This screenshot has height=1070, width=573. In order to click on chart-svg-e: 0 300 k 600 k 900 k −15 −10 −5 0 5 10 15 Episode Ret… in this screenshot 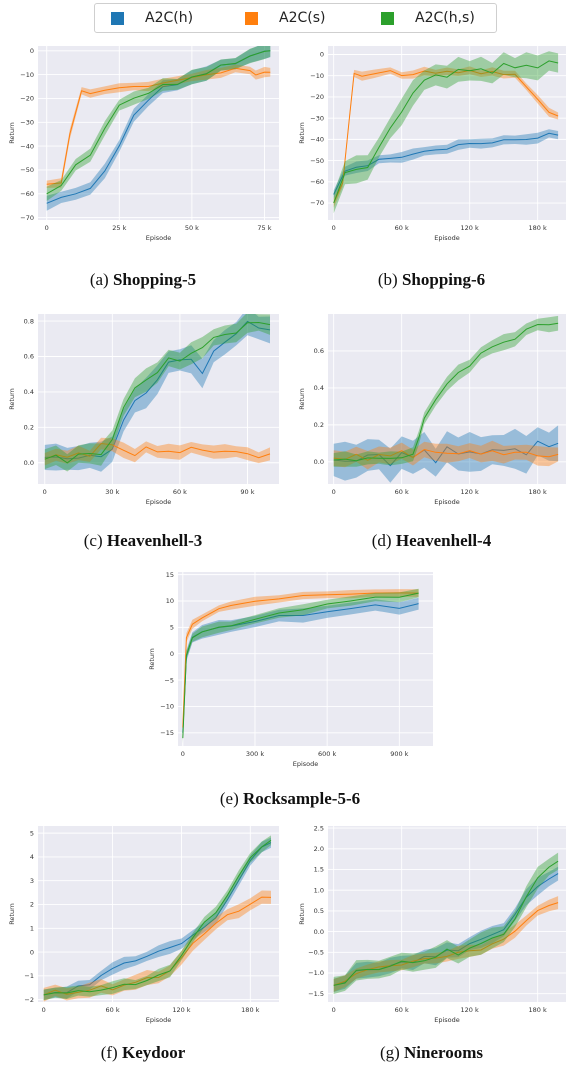, I will do `click(290, 669)`.